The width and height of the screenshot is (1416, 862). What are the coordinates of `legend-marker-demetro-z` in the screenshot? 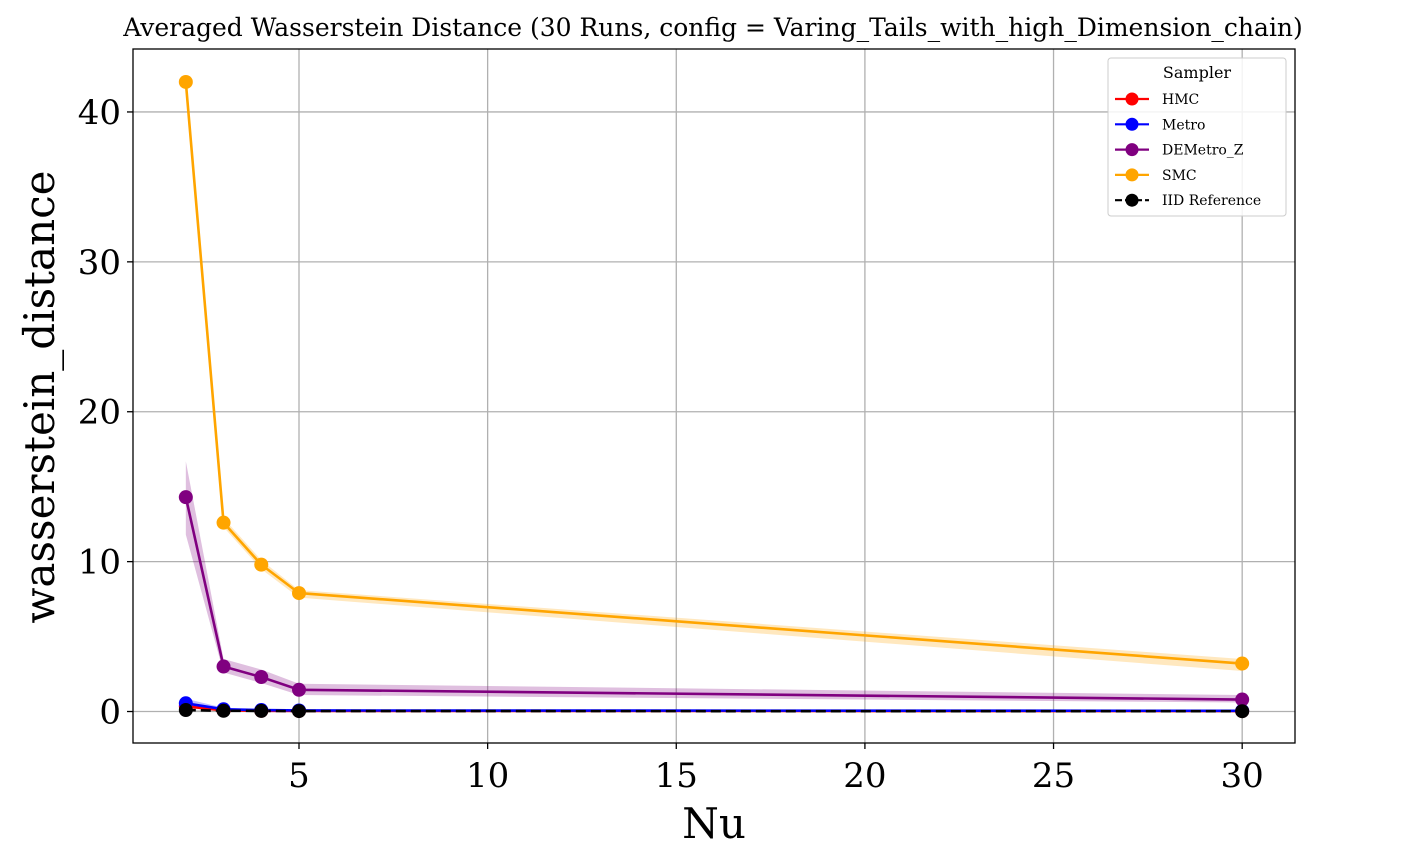 It's located at (1132, 150).